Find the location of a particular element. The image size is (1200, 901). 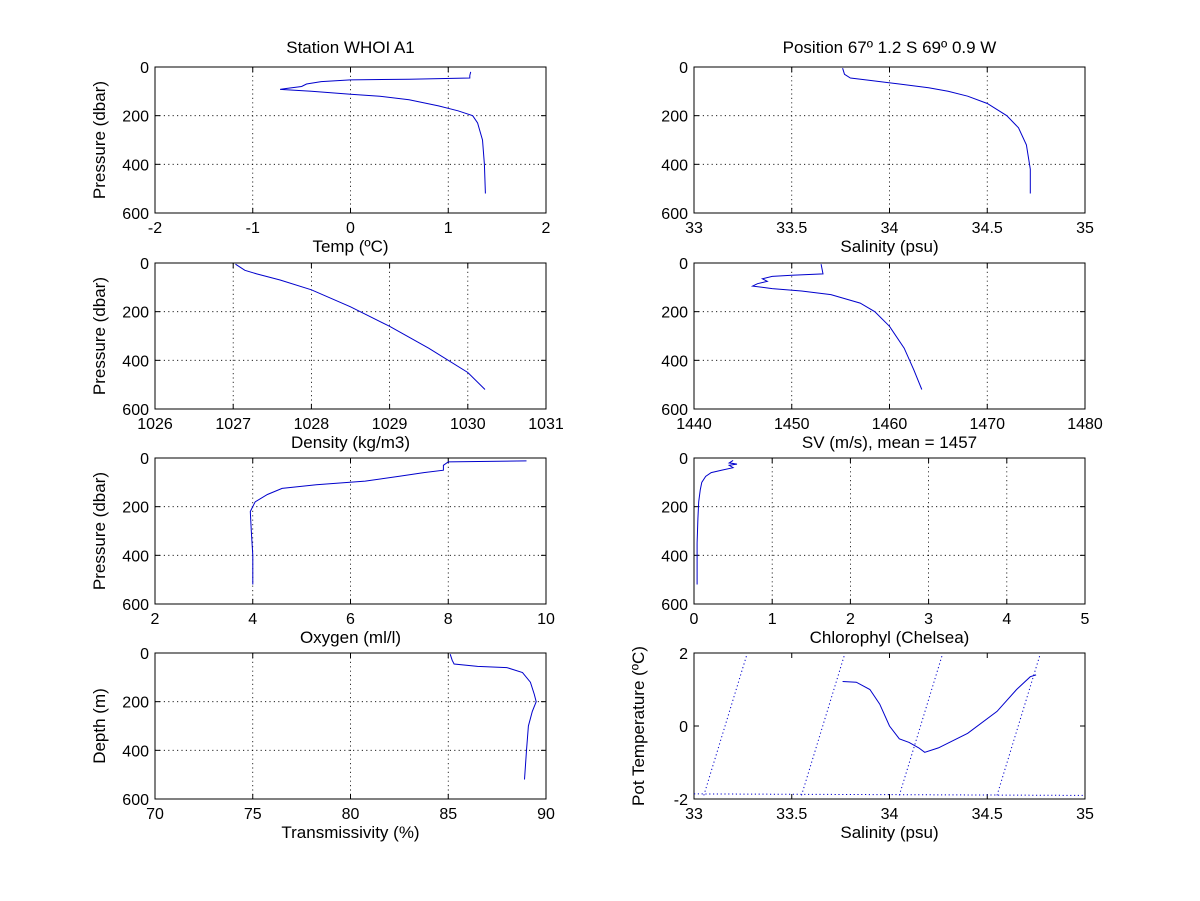

y-tick-label: -2 is located at coordinates (681, 800).